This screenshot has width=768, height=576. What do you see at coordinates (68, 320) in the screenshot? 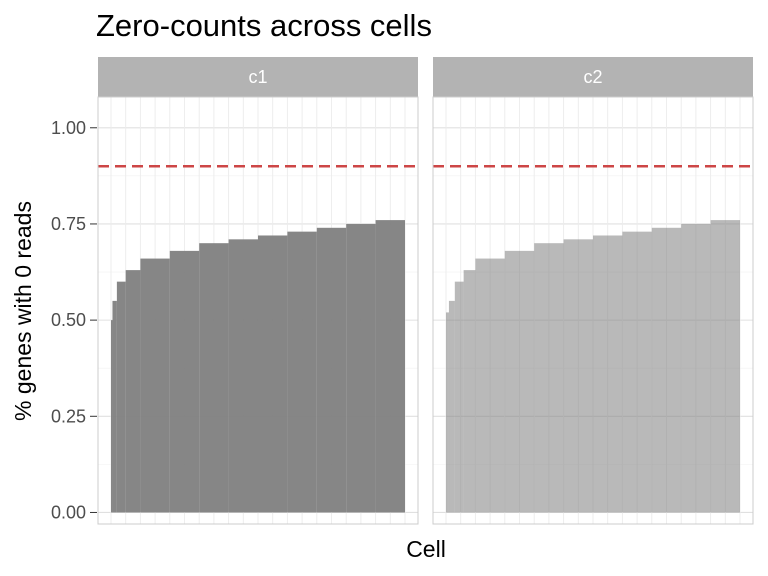
I see `y-tick-label: 0.50` at bounding box center [68, 320].